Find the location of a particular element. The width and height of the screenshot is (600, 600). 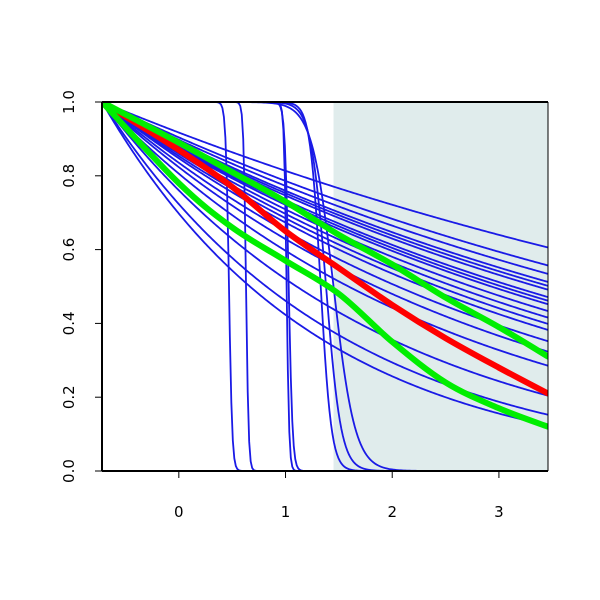

x-tick-label-3: 3 is located at coordinates (499, 512).